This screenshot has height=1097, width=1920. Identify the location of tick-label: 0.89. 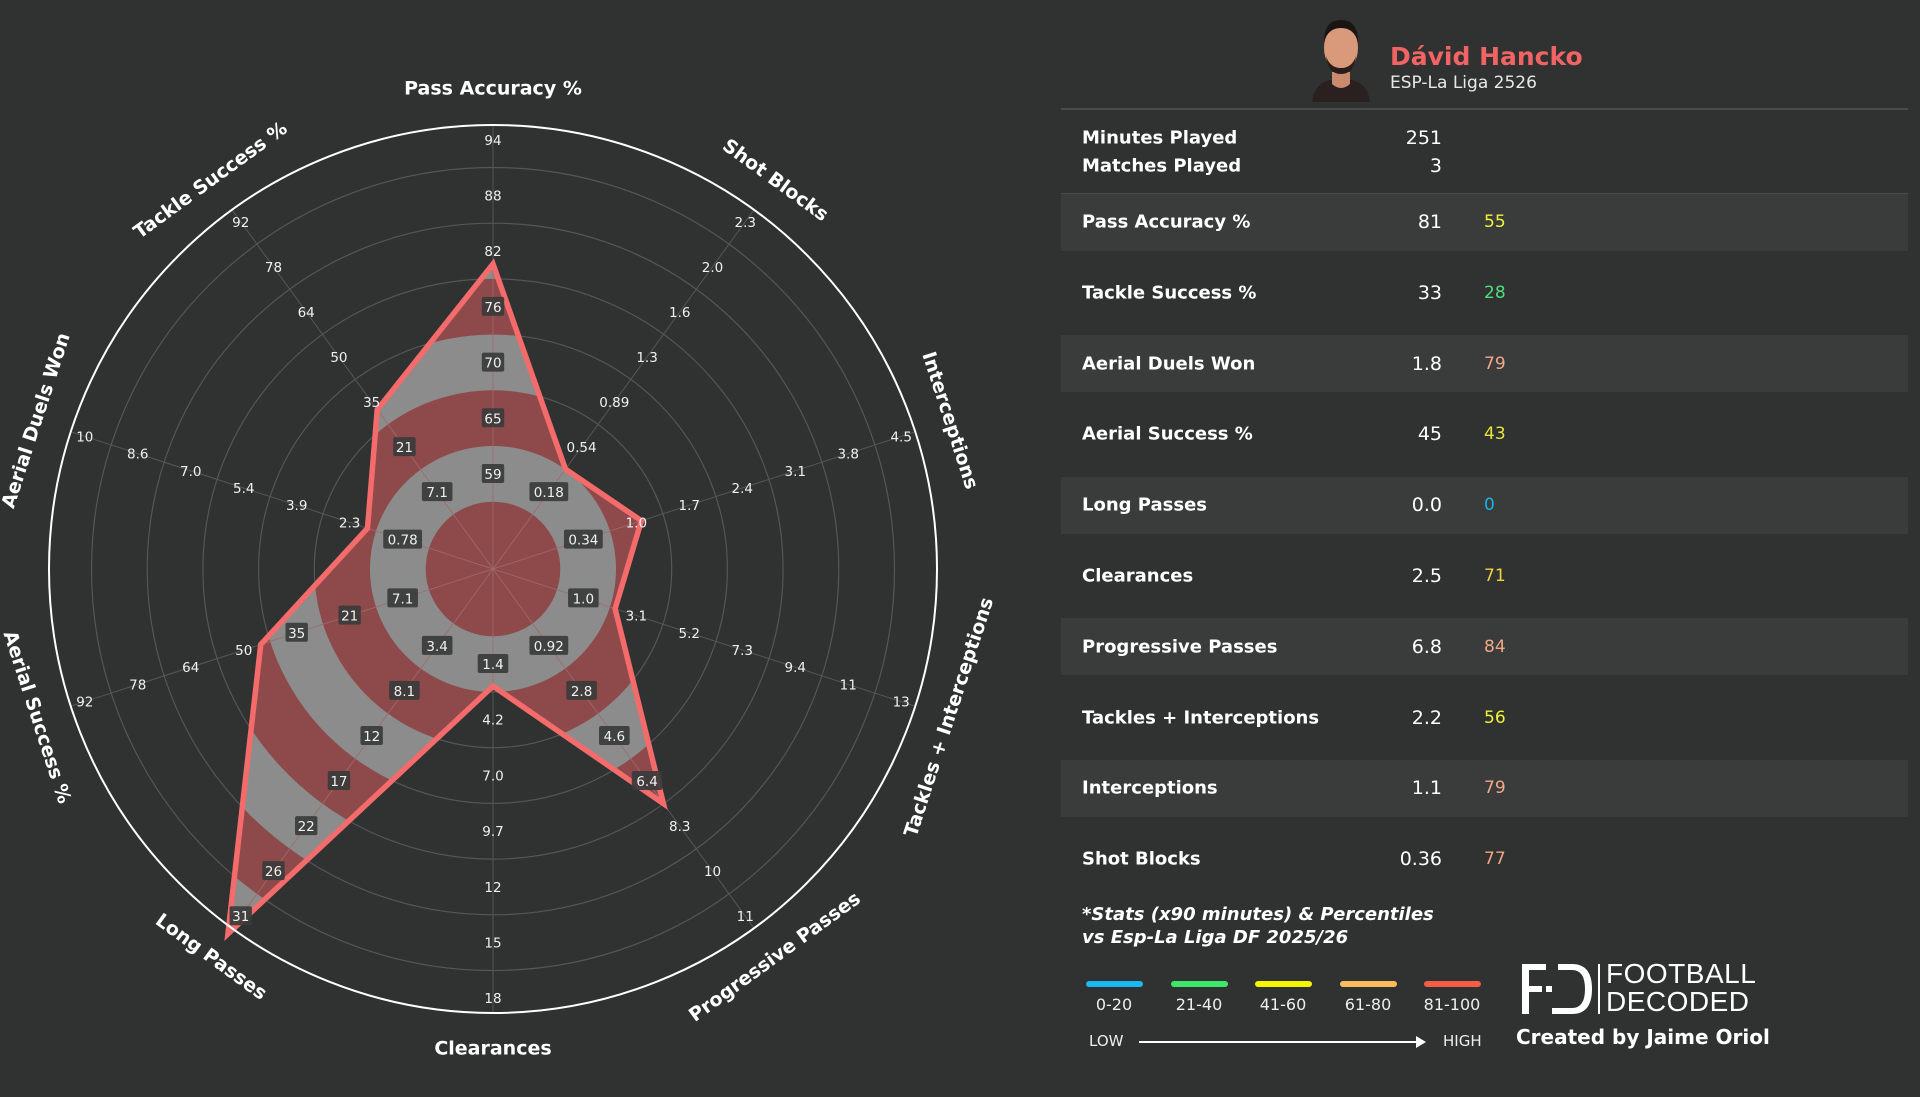
(614, 403).